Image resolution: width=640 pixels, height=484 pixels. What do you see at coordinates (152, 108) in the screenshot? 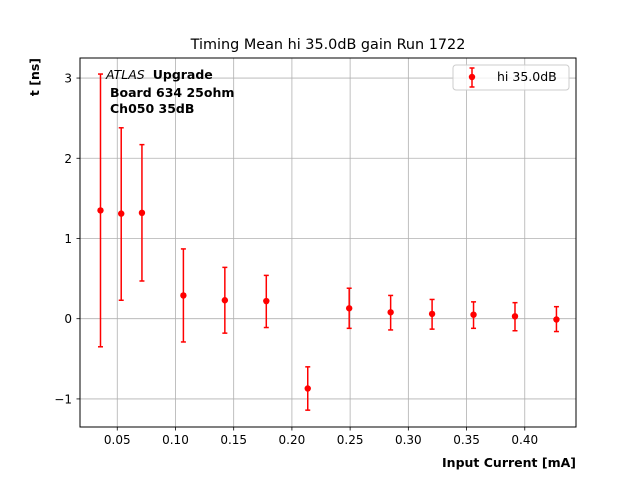
I see `annotation-channel: Ch050 35dB` at bounding box center [152, 108].